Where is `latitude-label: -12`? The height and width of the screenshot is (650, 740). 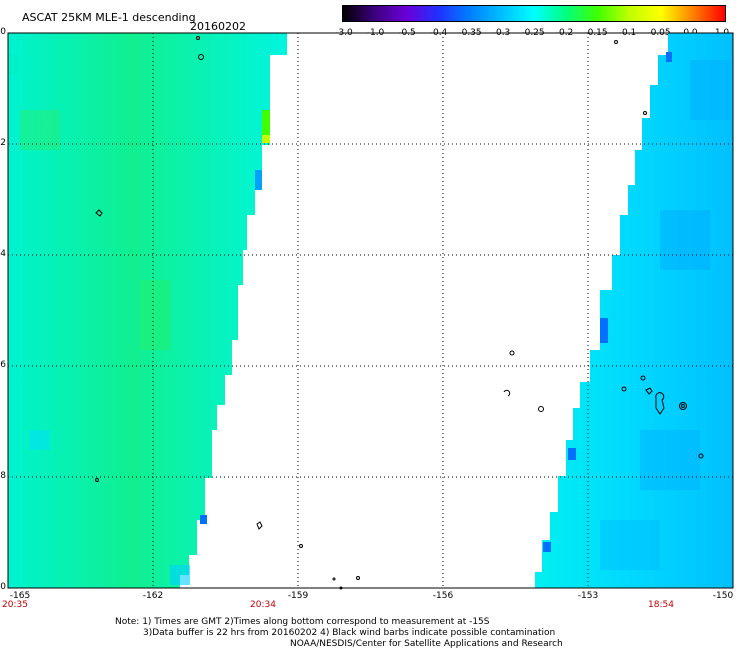 latitude-label: -12 is located at coordinates (3, 143).